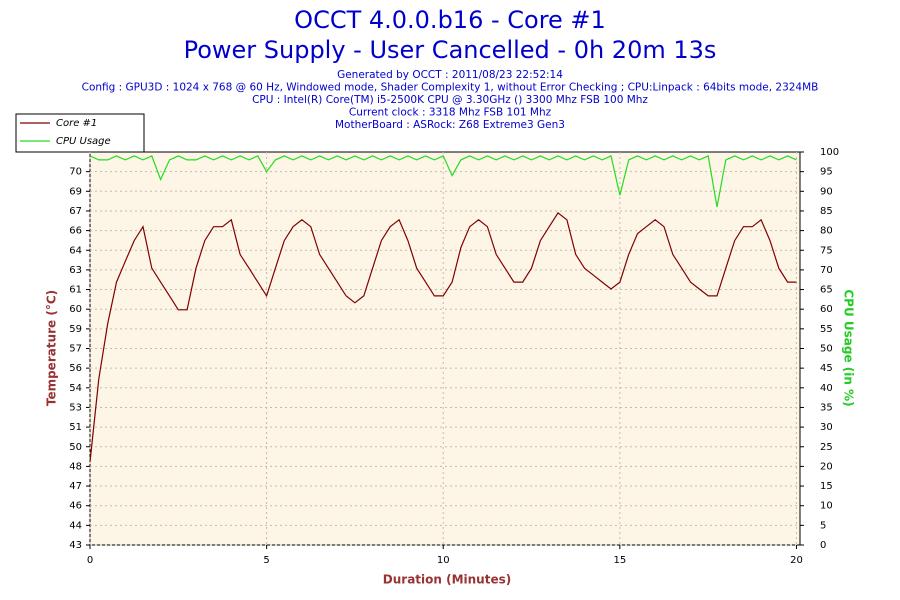 This screenshot has width=900, height=600. I want to click on legend, so click(80, 133).